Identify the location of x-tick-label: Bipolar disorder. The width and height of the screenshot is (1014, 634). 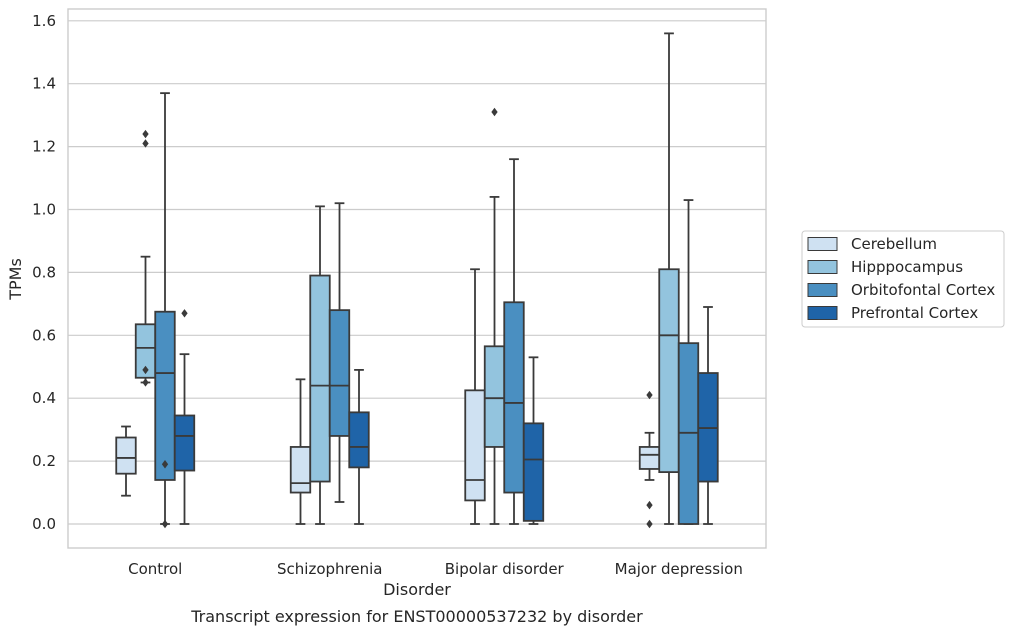
(505, 569).